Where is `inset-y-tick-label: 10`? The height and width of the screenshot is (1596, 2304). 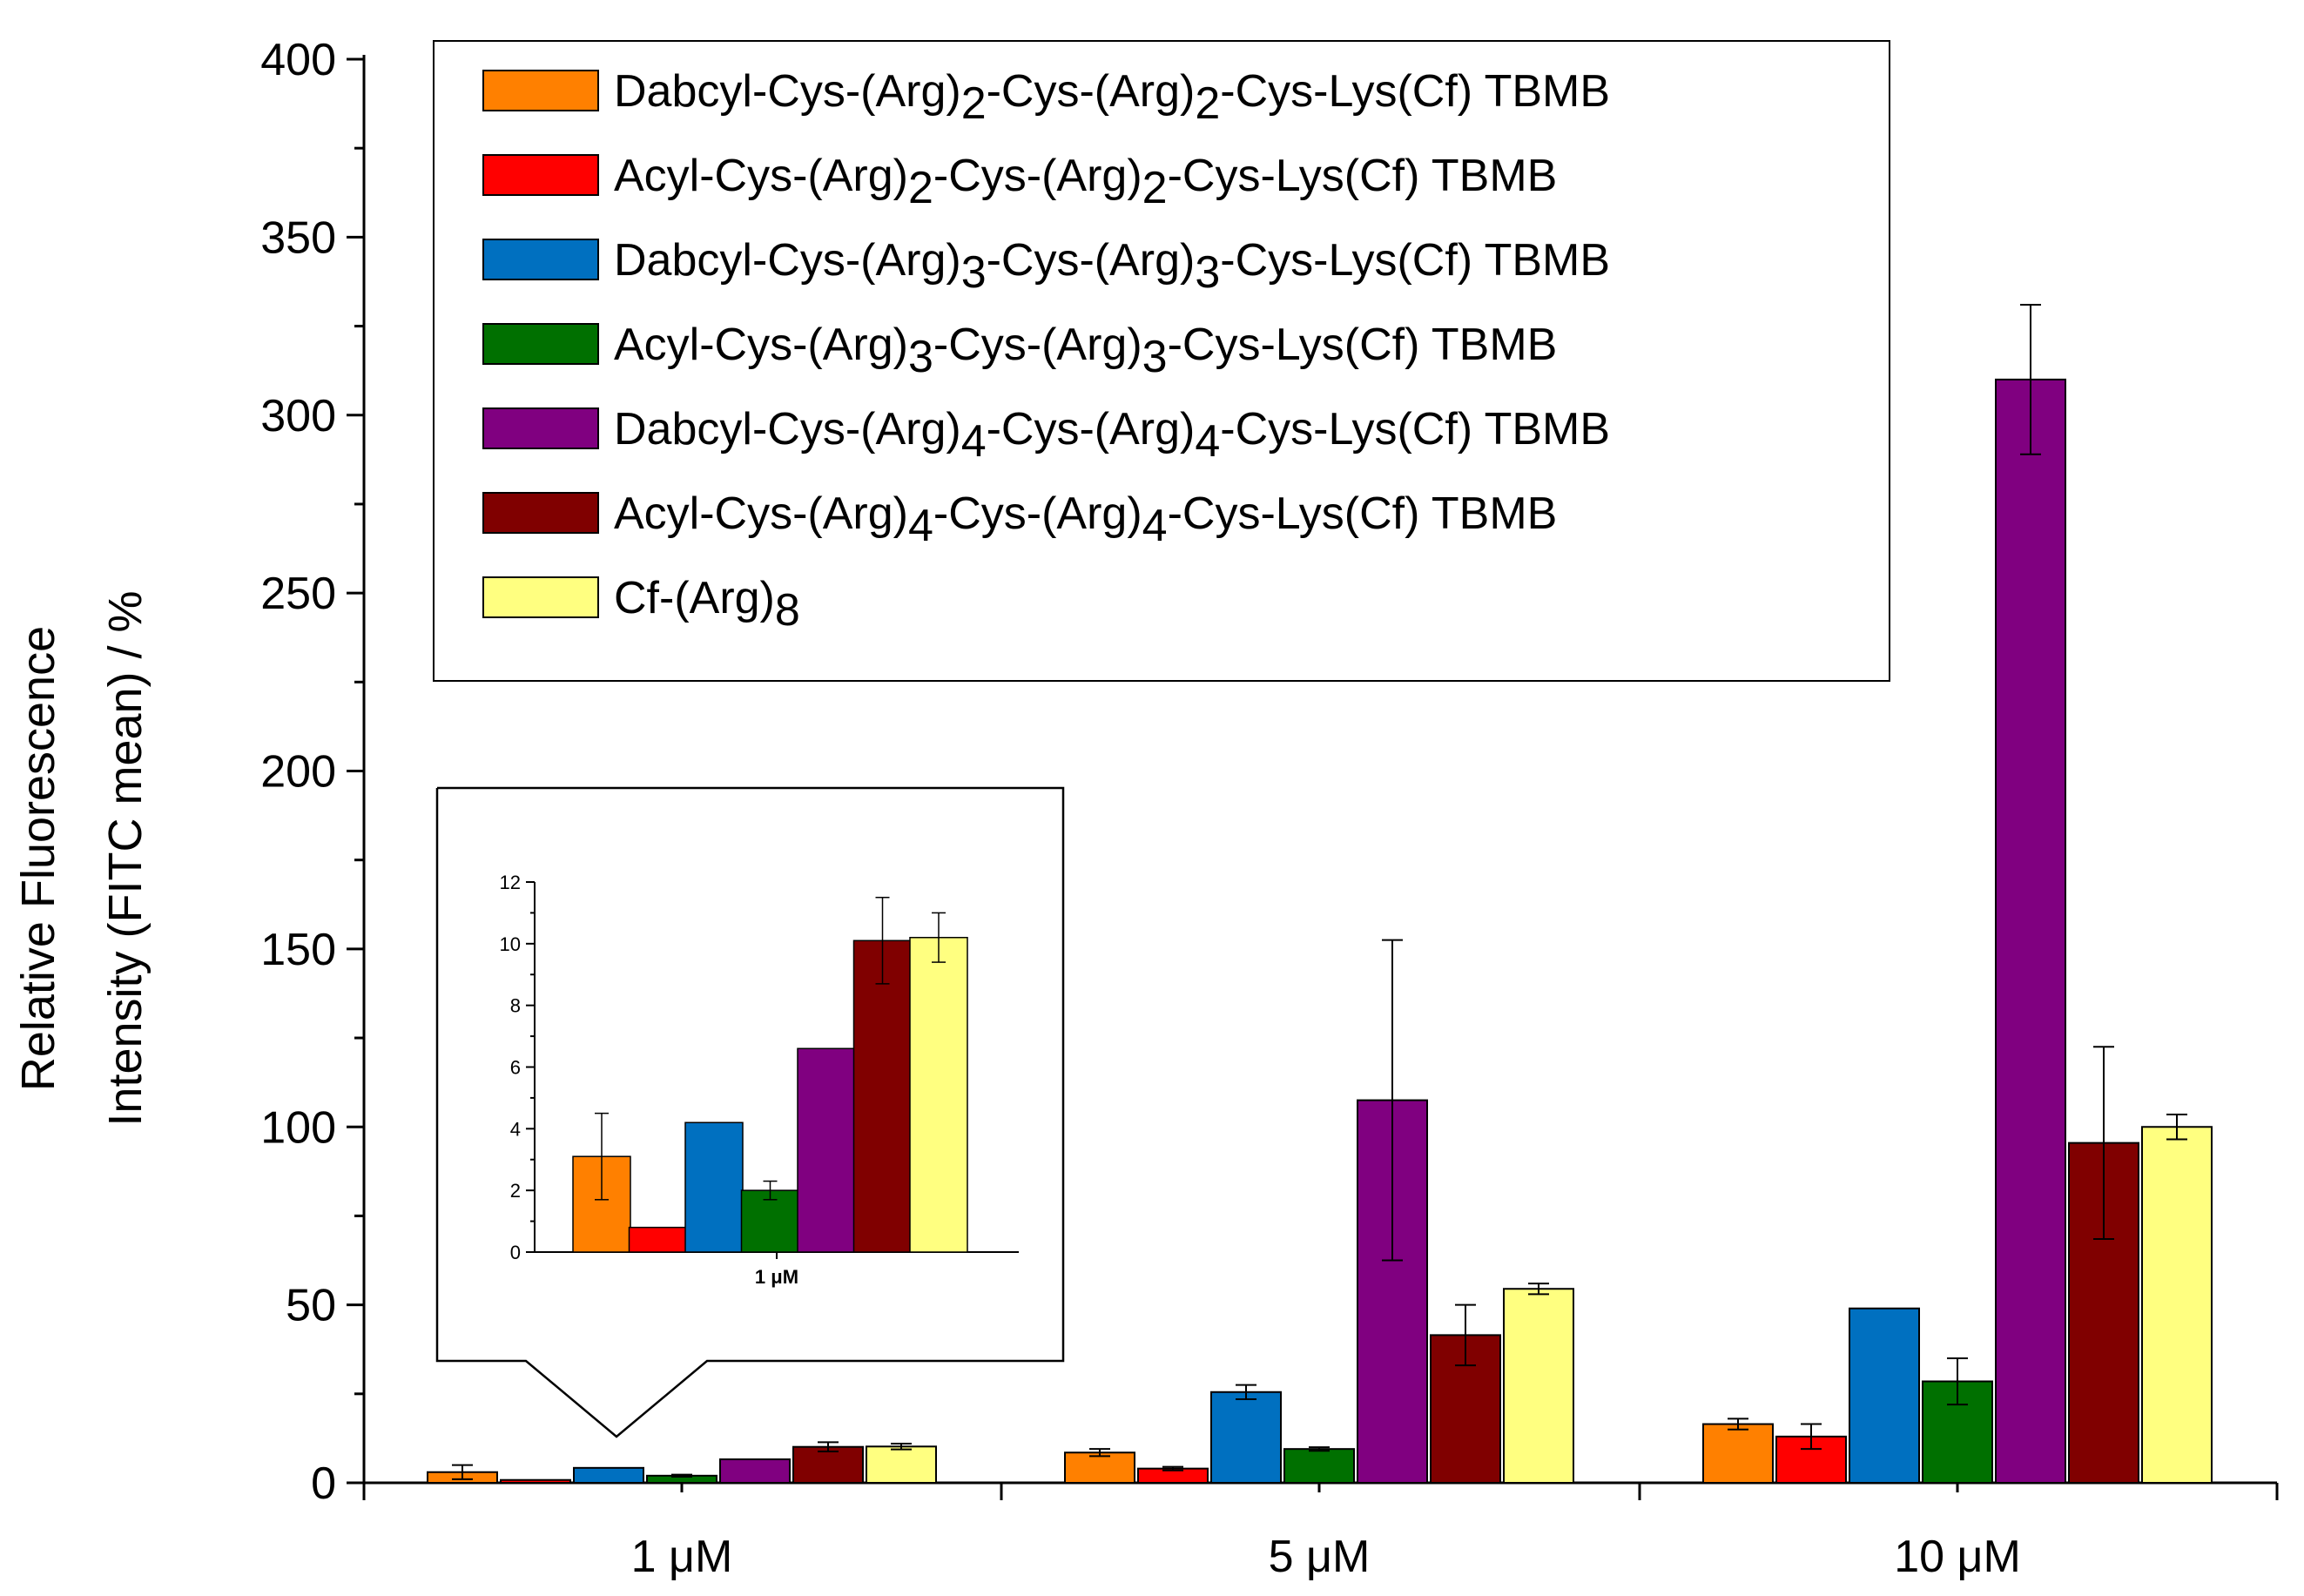 inset-y-tick-label: 10 is located at coordinates (510, 944).